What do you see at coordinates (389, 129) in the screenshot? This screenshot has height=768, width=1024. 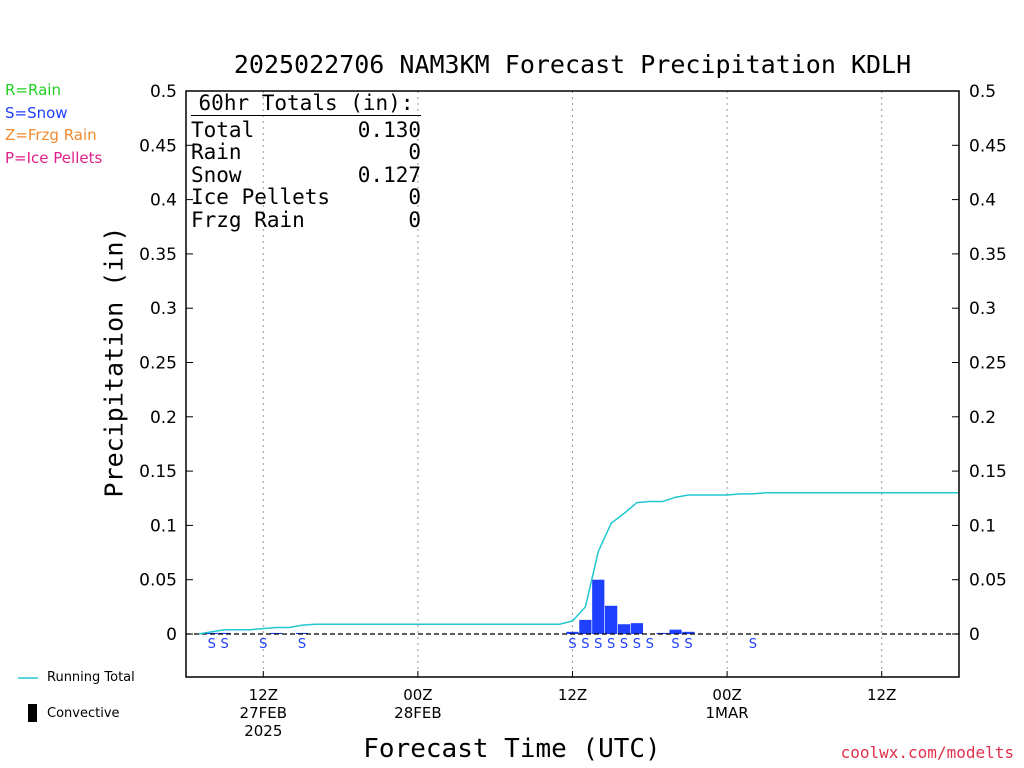 I see `totals-value: 0.130` at bounding box center [389, 129].